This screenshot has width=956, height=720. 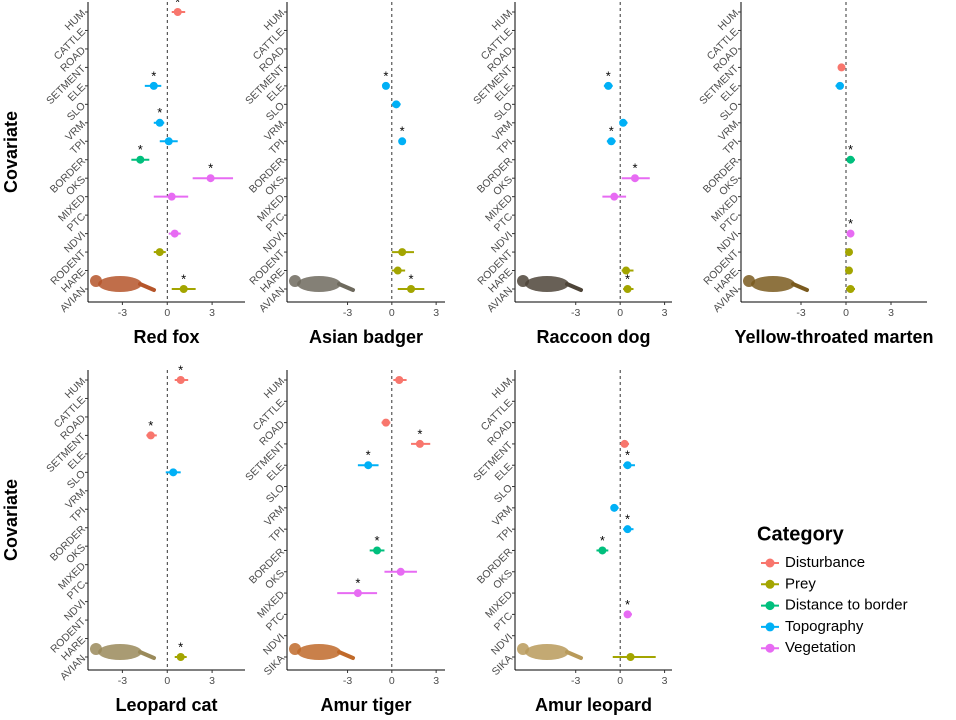 I want to click on y-tick-label: VRM, so click(x=502, y=515).